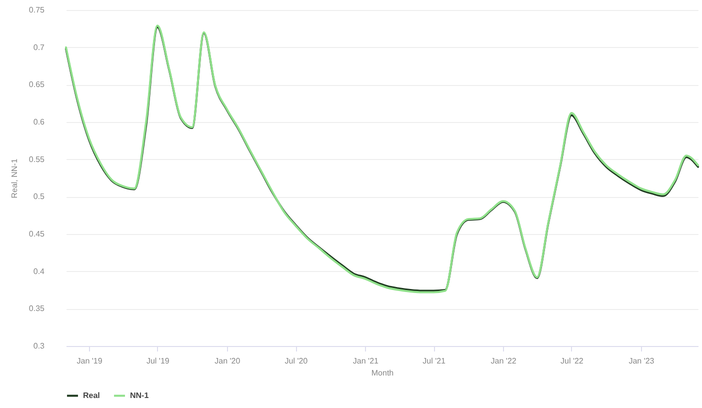  What do you see at coordinates (158, 361) in the screenshot?
I see `x-tick-label: Jul '19` at bounding box center [158, 361].